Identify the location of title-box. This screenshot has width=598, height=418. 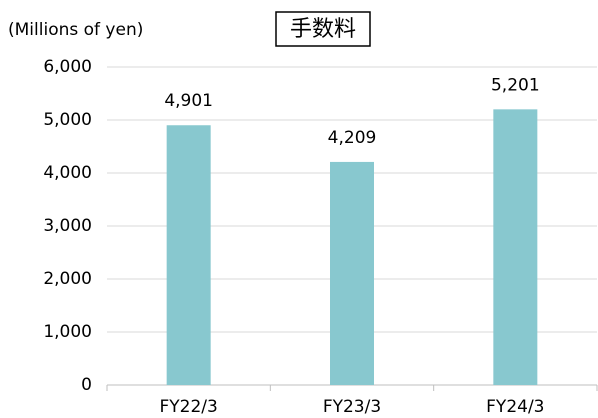
(323, 29).